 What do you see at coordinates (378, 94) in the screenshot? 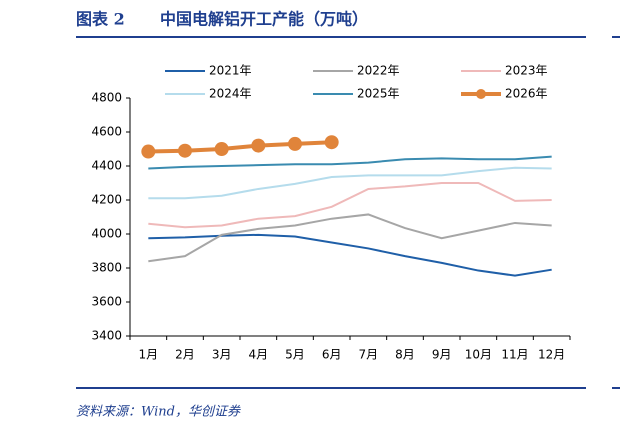
I see `legend-label: 2025年` at bounding box center [378, 94].